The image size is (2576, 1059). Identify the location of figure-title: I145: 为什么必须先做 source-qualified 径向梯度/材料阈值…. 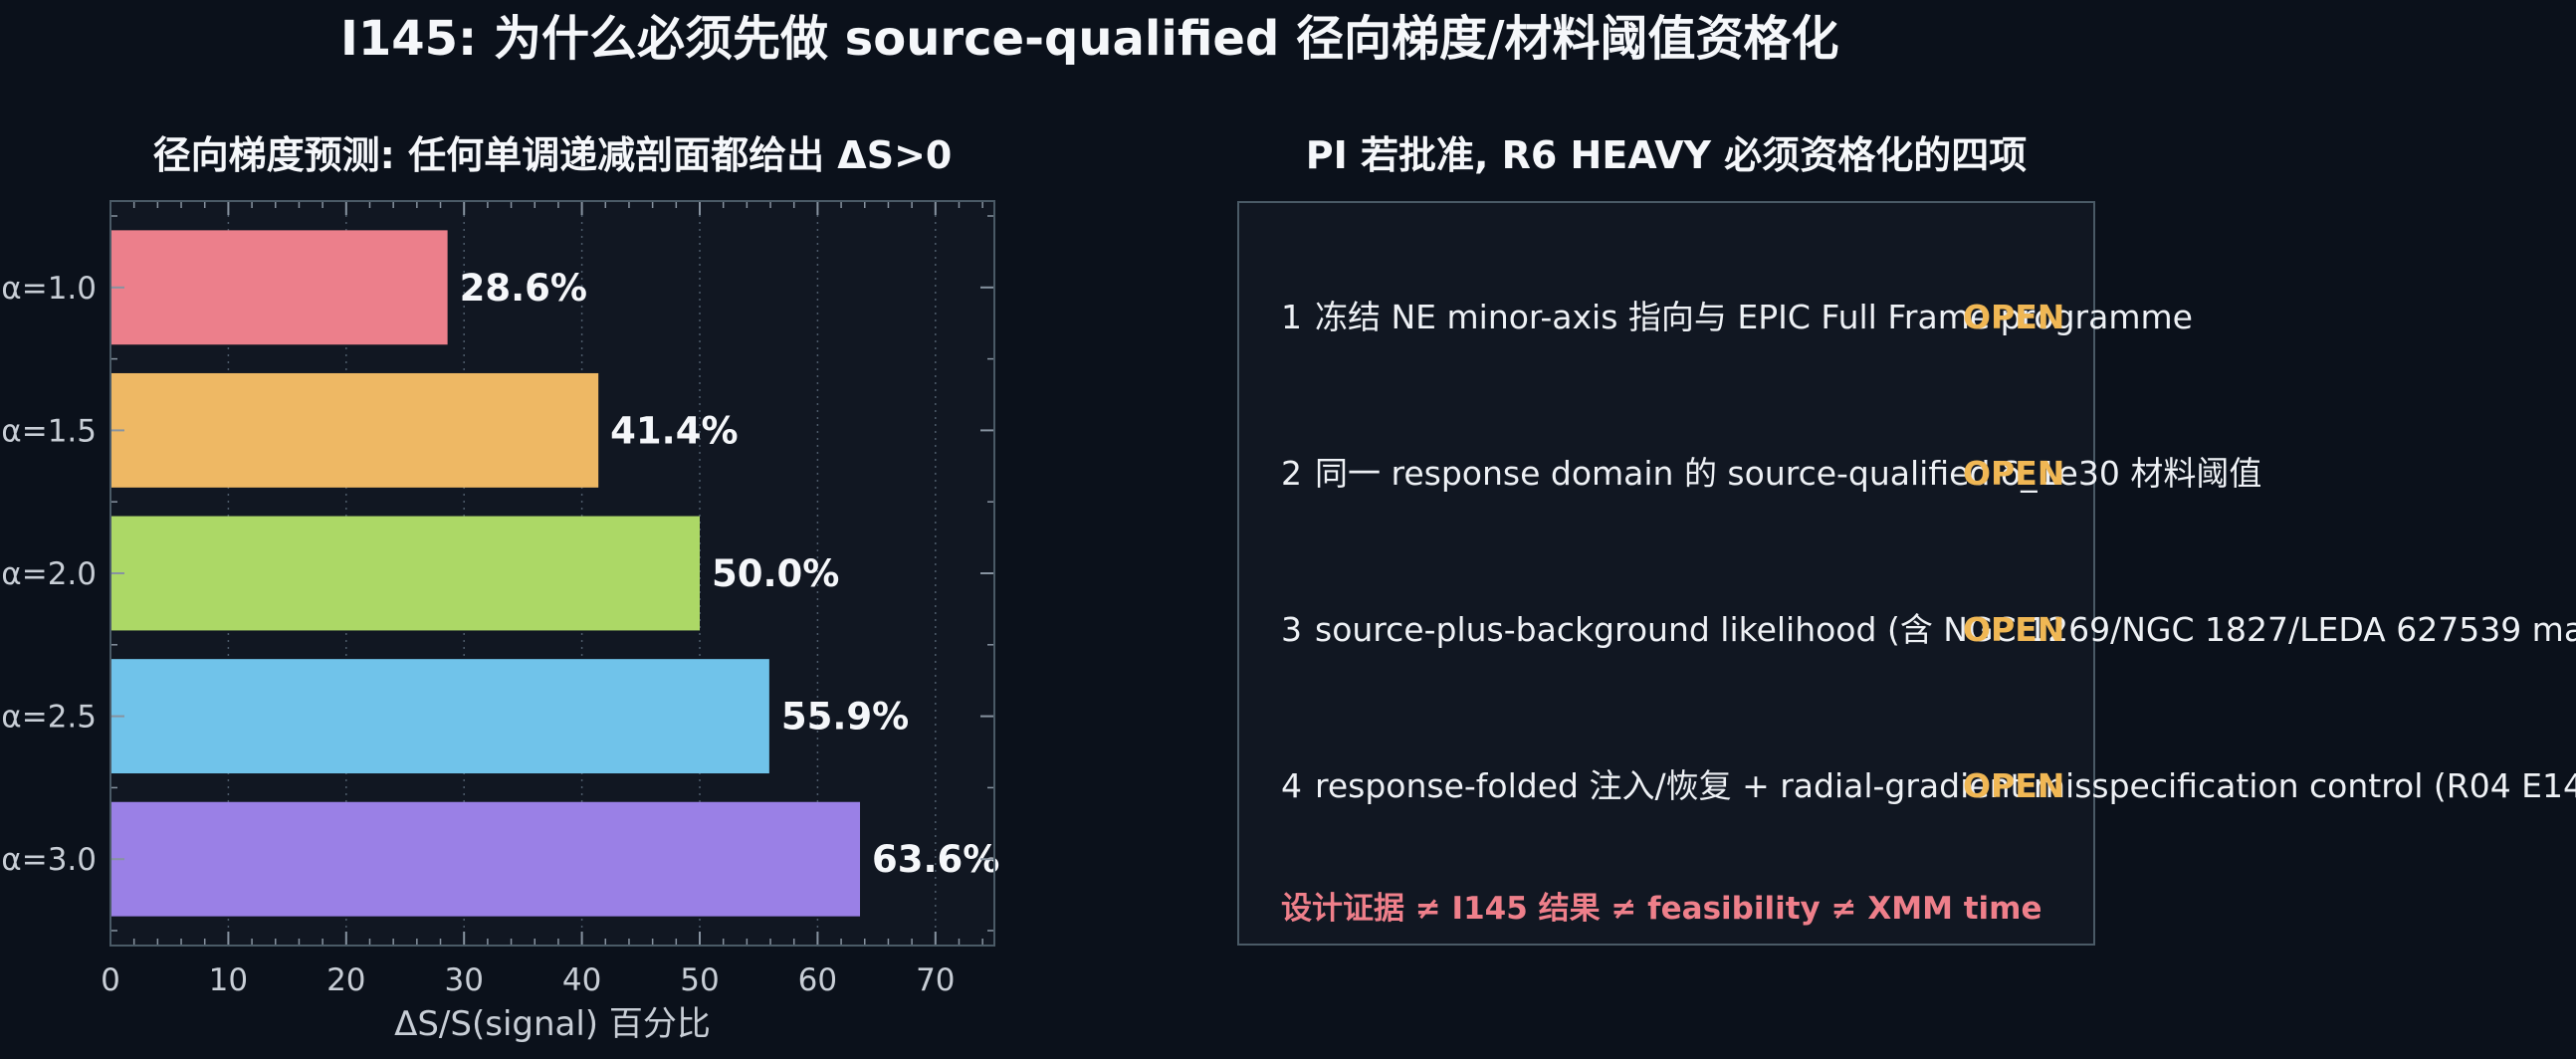
(1089, 39).